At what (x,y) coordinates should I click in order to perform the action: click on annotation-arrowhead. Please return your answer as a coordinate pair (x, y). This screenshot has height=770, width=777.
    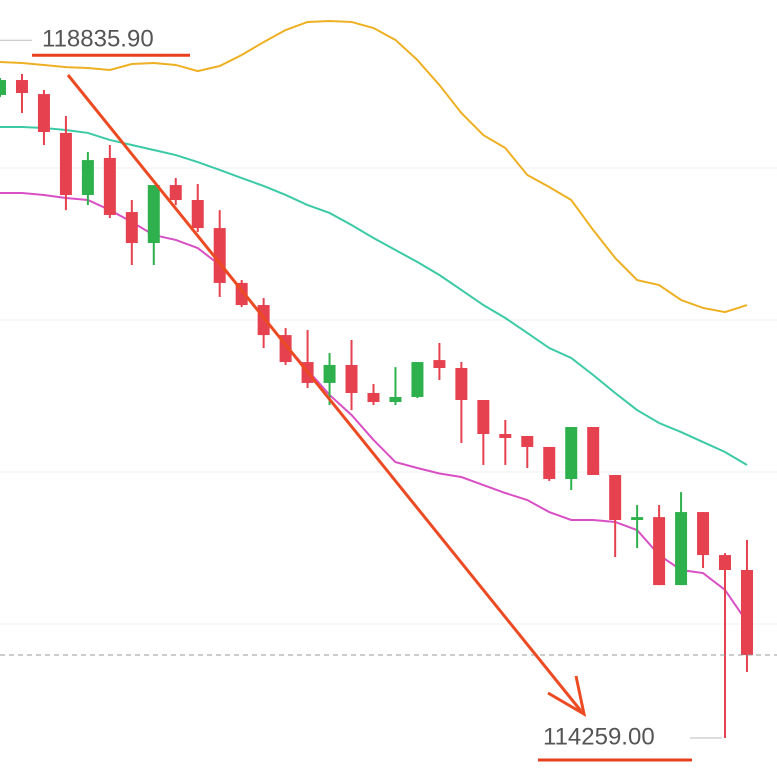
    Looking at the image, I should click on (567, 696).